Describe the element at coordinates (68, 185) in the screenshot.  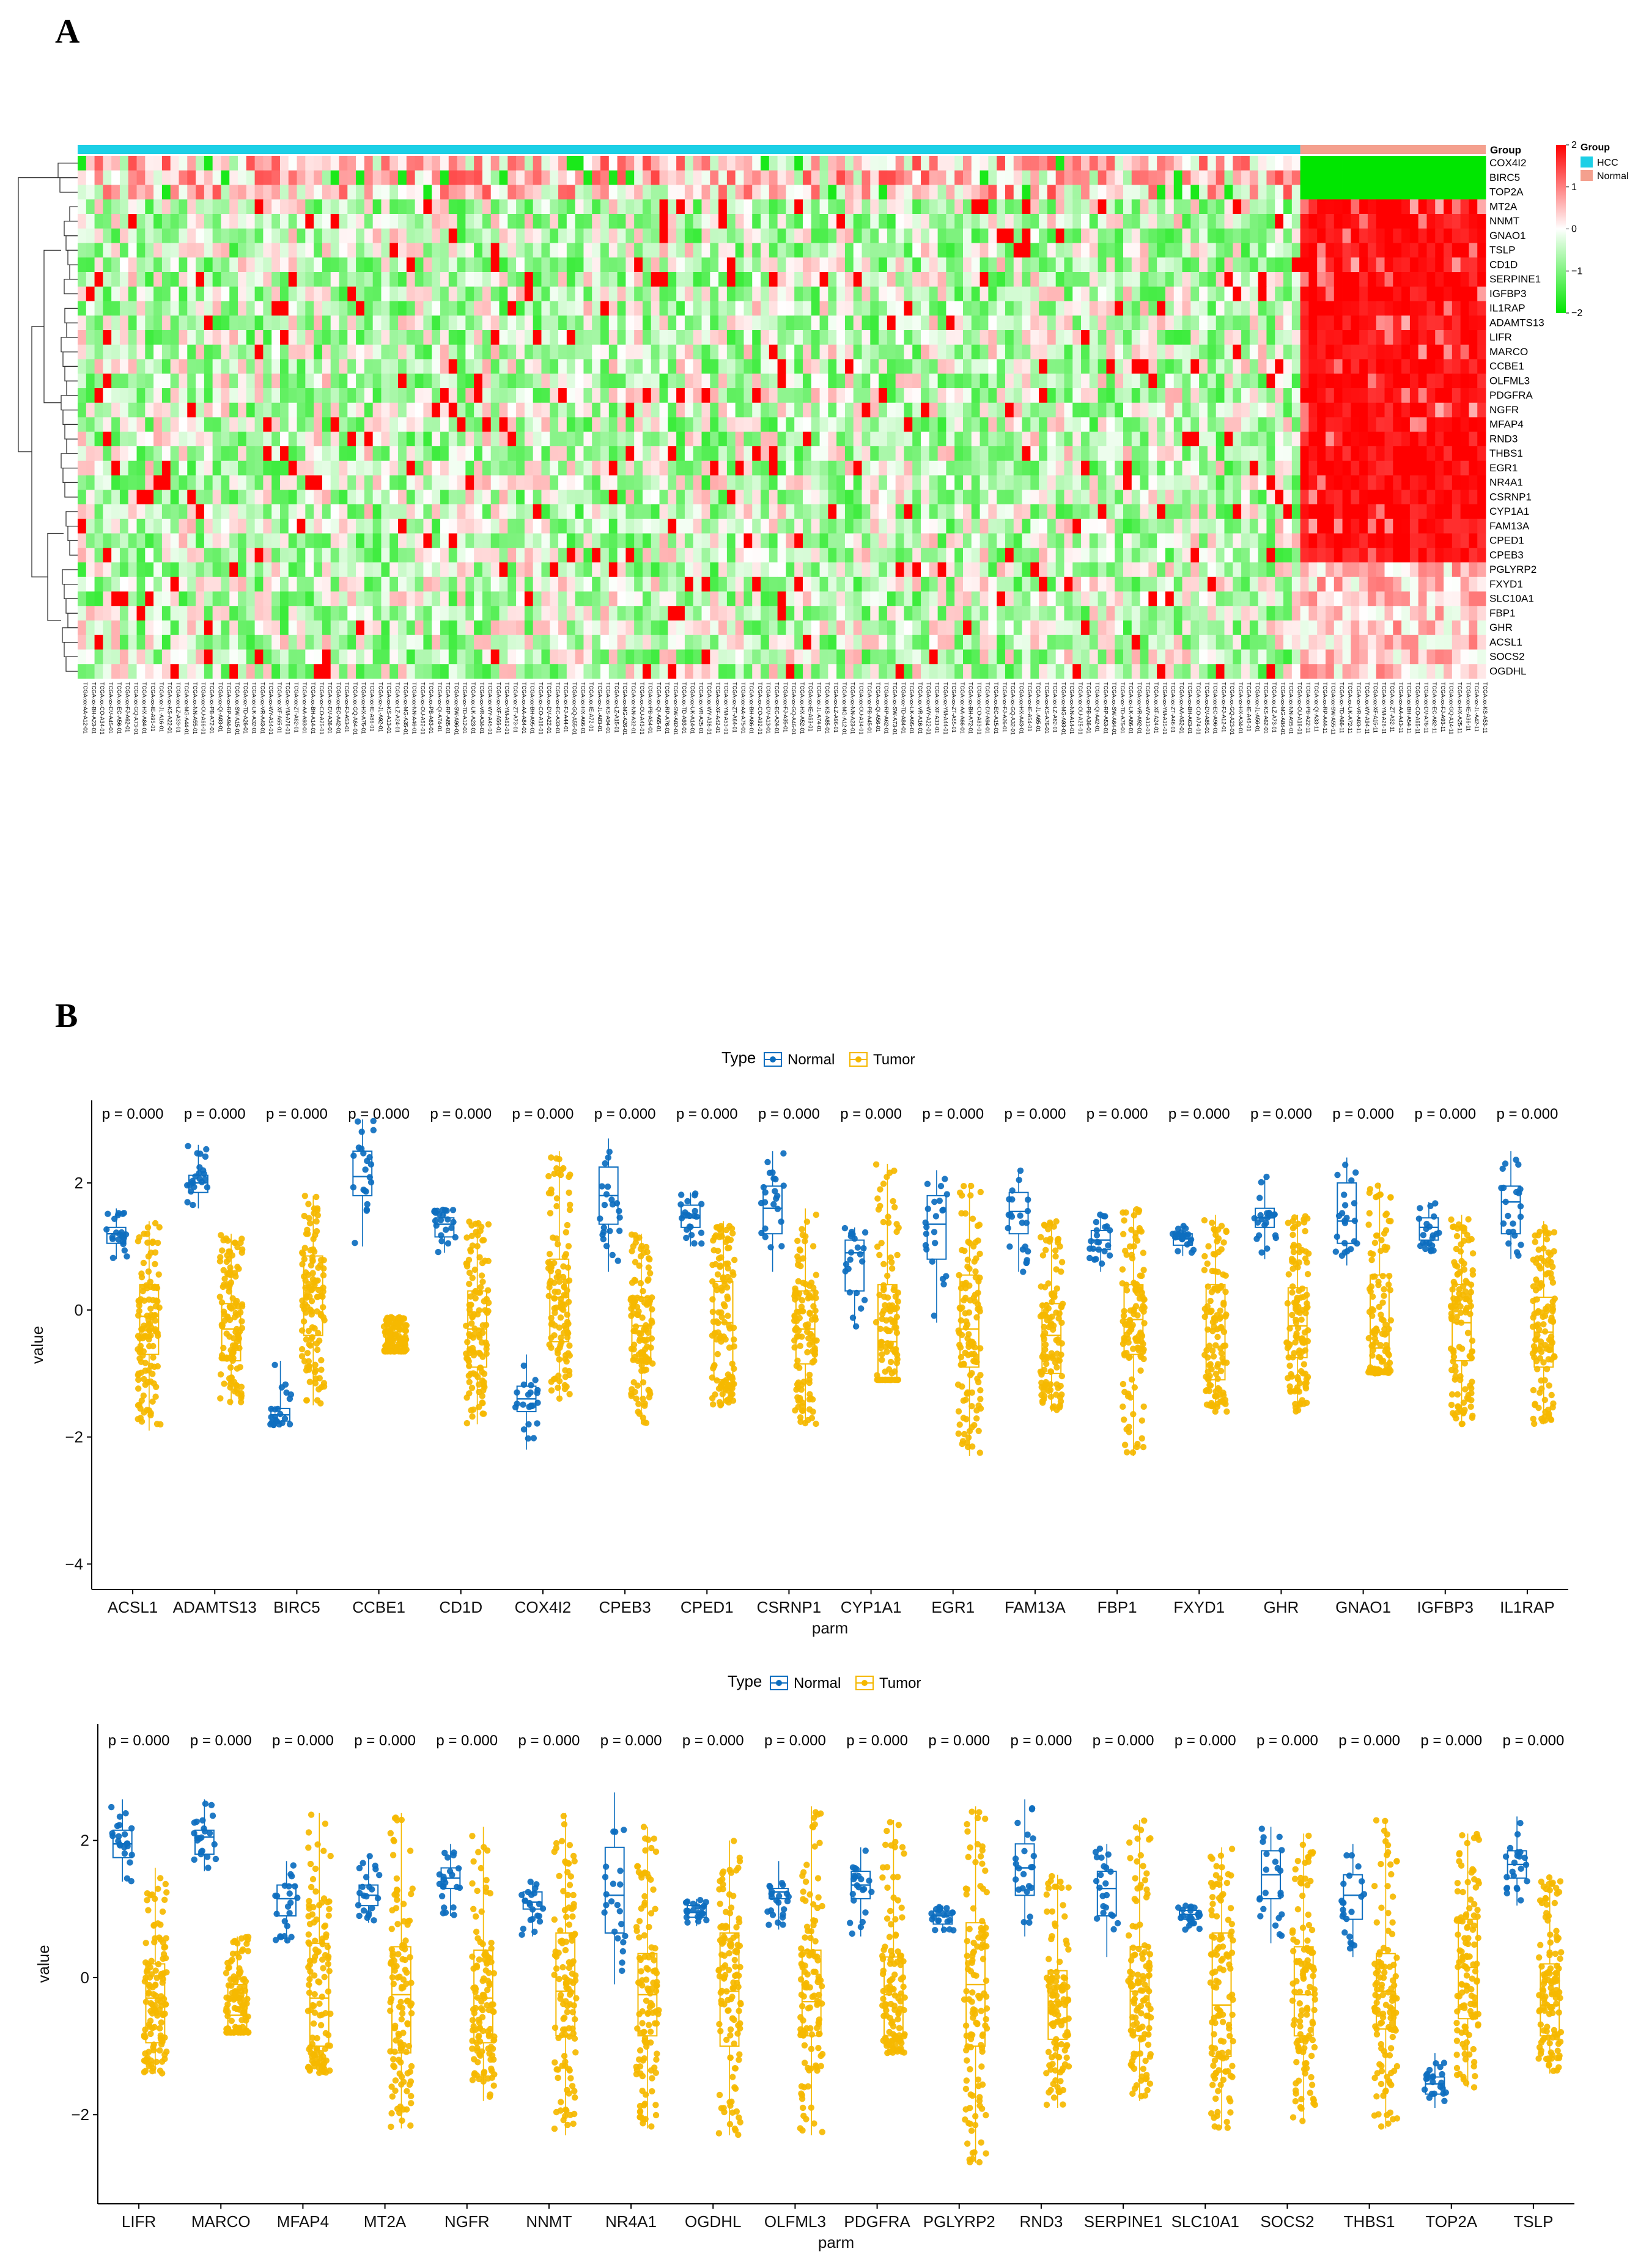
I see `dendro-link` at that location.